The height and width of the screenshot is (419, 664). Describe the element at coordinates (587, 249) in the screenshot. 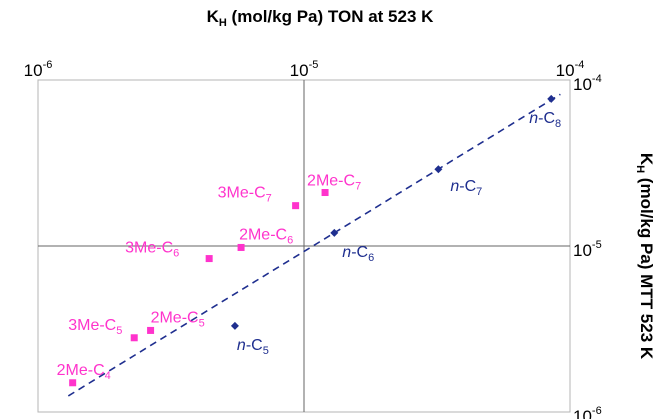

I see `y-tick-label: 10⁻⁵` at that location.